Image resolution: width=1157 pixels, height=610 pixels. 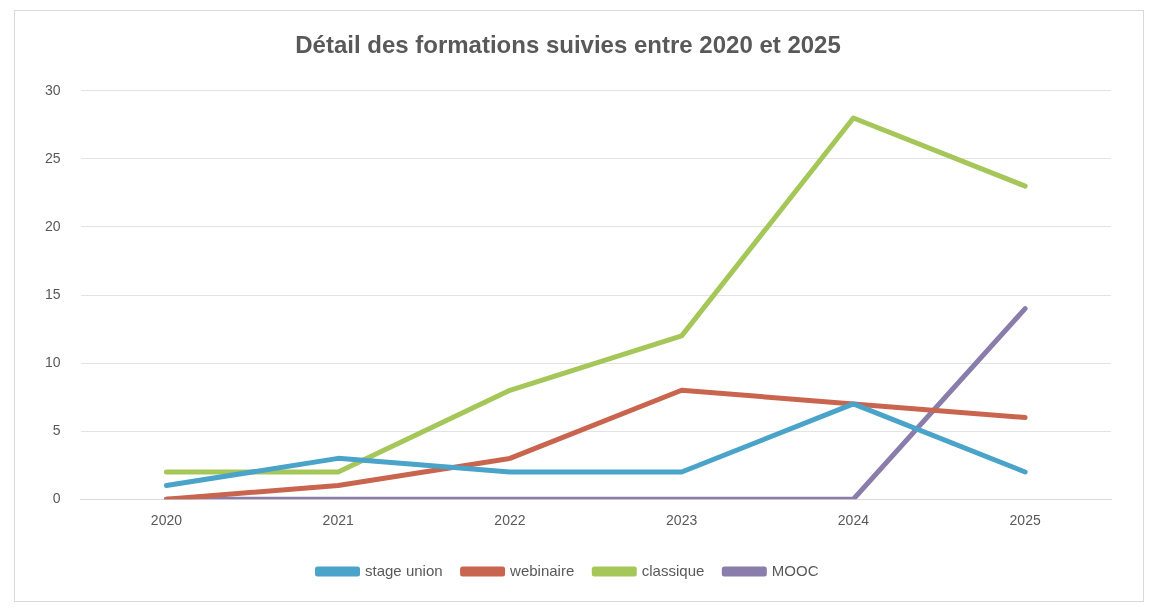 I want to click on x-tick-label: 2024, so click(x=853, y=520).